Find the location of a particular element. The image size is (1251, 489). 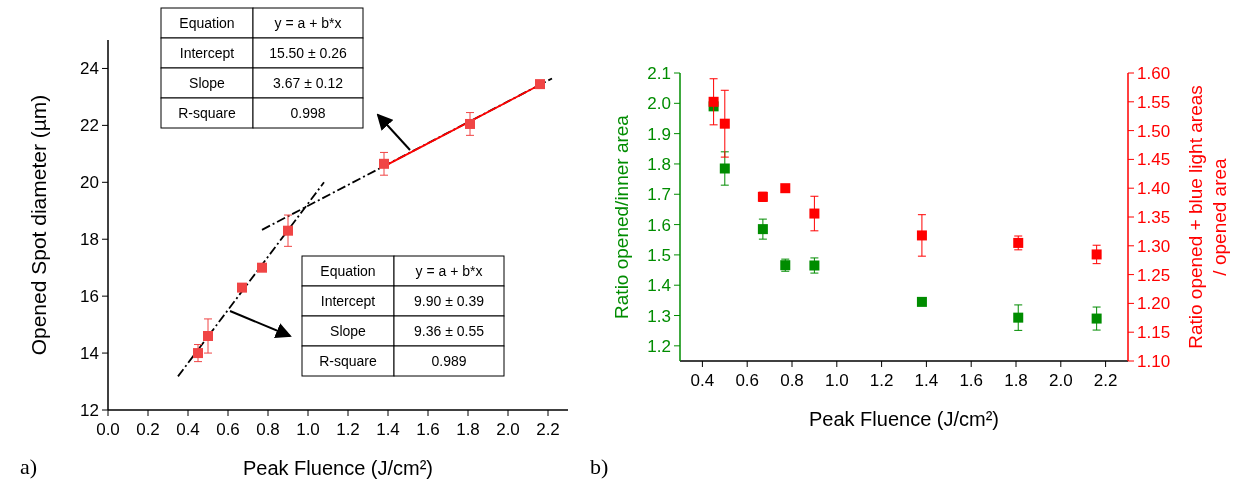

y2-tick-label: 1.40 is located at coordinates (1154, 189).